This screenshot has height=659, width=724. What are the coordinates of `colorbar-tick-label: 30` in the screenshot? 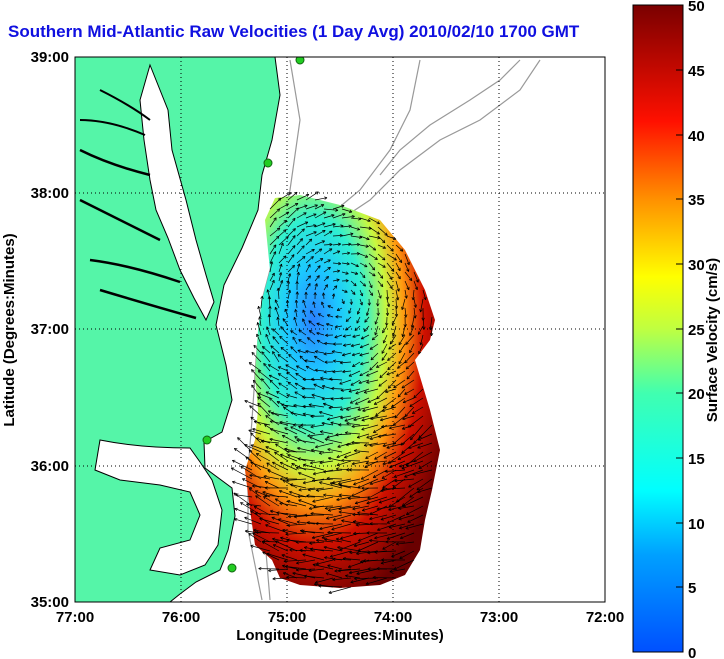 It's located at (696, 265).